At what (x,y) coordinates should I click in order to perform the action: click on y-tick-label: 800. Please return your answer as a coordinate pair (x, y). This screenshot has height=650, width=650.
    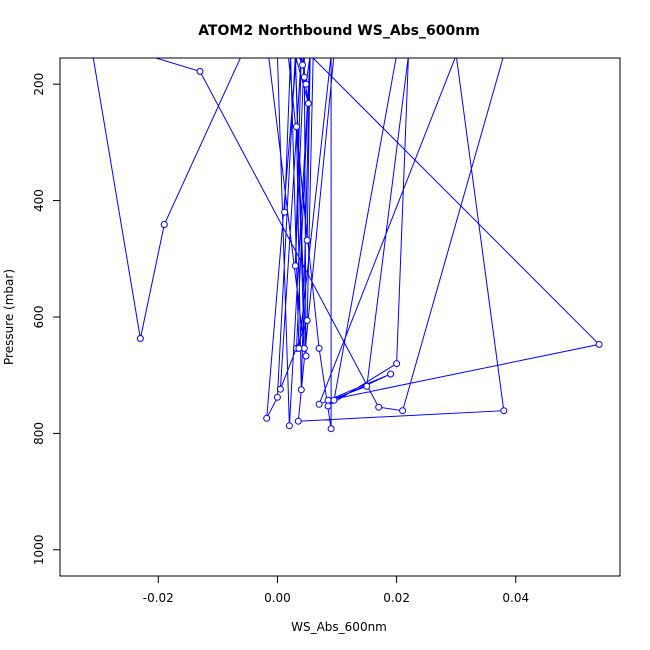
    Looking at the image, I should click on (39, 433).